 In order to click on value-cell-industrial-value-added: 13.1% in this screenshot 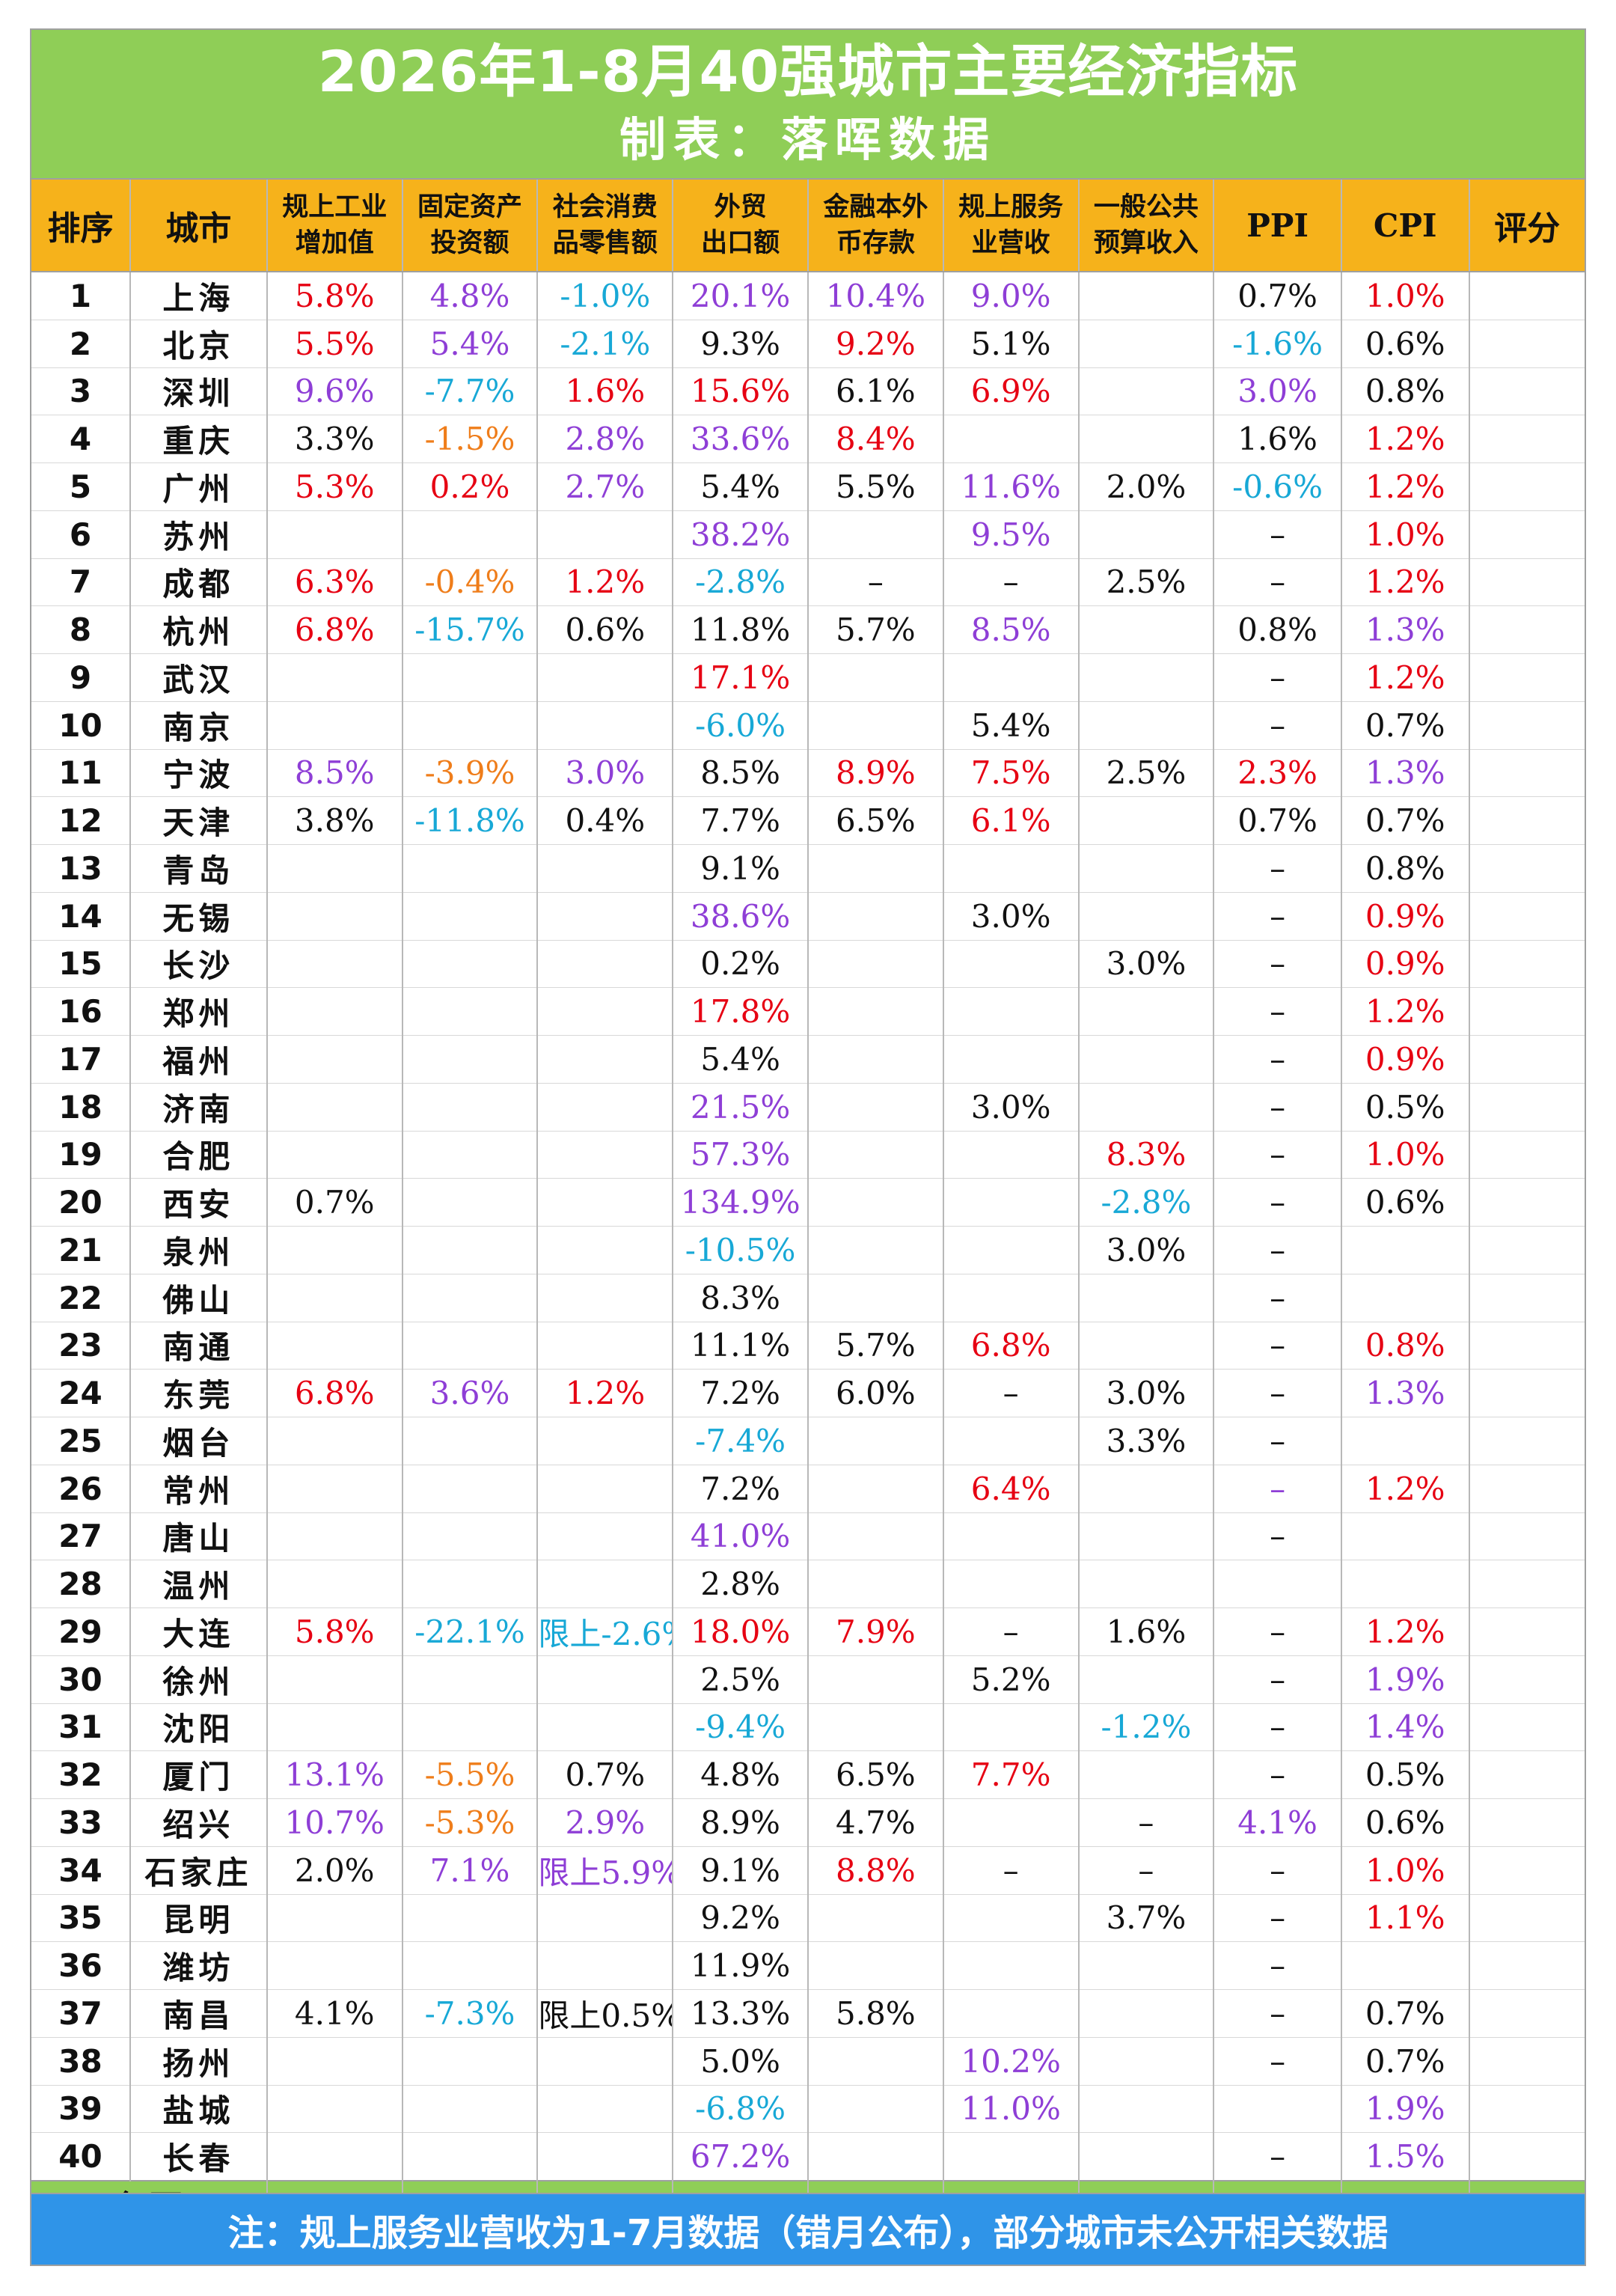, I will do `click(334, 1774)`.